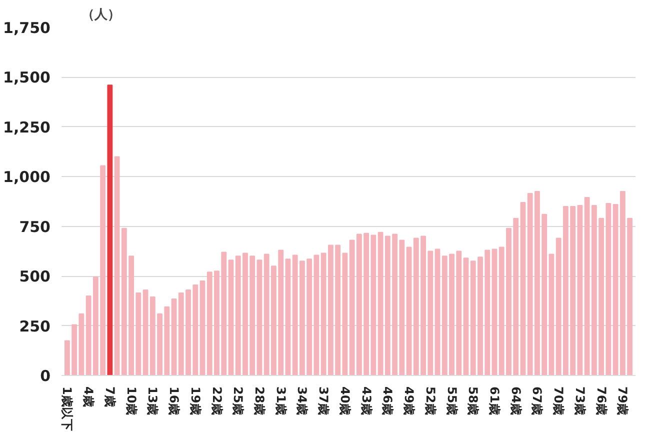  What do you see at coordinates (195, 401) in the screenshot?
I see `x-tick-label: 19歳` at bounding box center [195, 401].